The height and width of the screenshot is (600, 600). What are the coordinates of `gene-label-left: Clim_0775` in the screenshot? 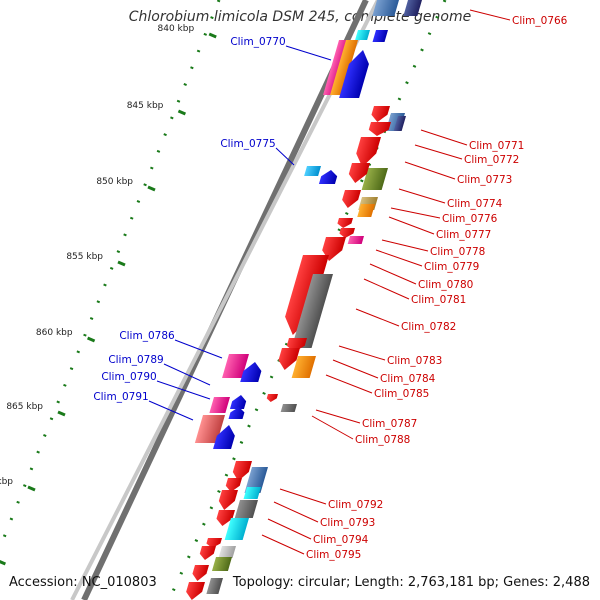 It's located at (247, 144).